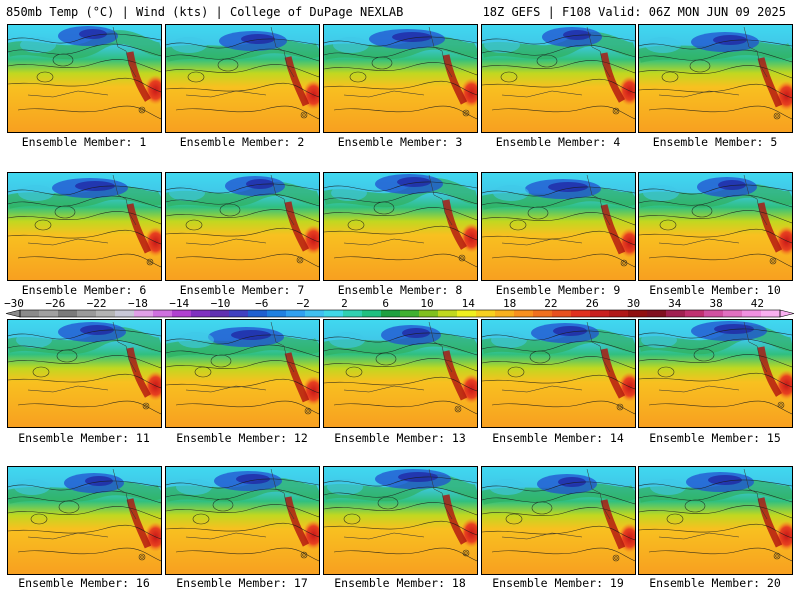 The image size is (800, 600). I want to click on member-caption: Ensemble Member: 3, so click(400, 142).